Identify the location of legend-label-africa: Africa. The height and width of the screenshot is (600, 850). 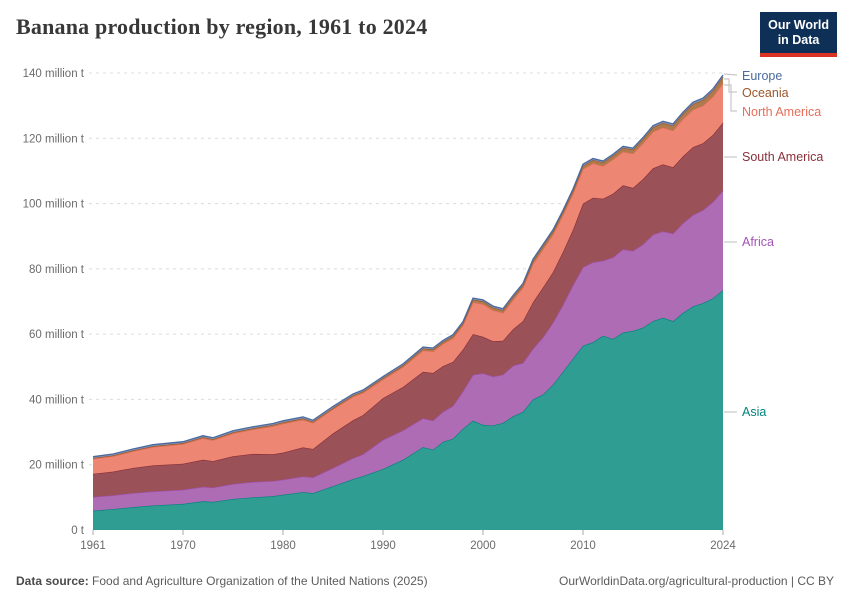
(758, 242).